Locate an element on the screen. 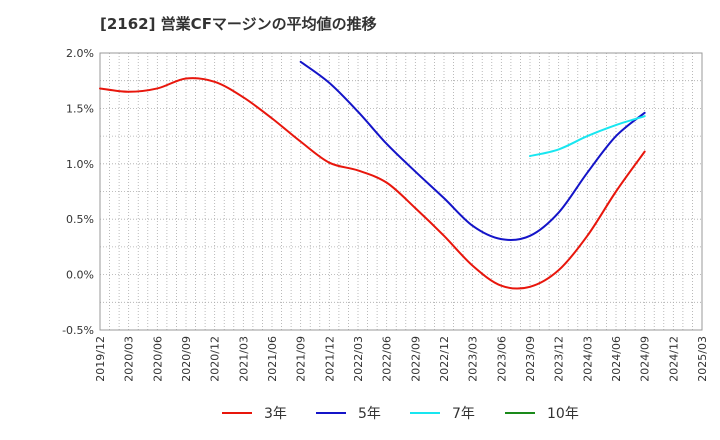 This screenshot has width=720, height=440. x-tick-label: 2021/06 is located at coordinates (272, 359).